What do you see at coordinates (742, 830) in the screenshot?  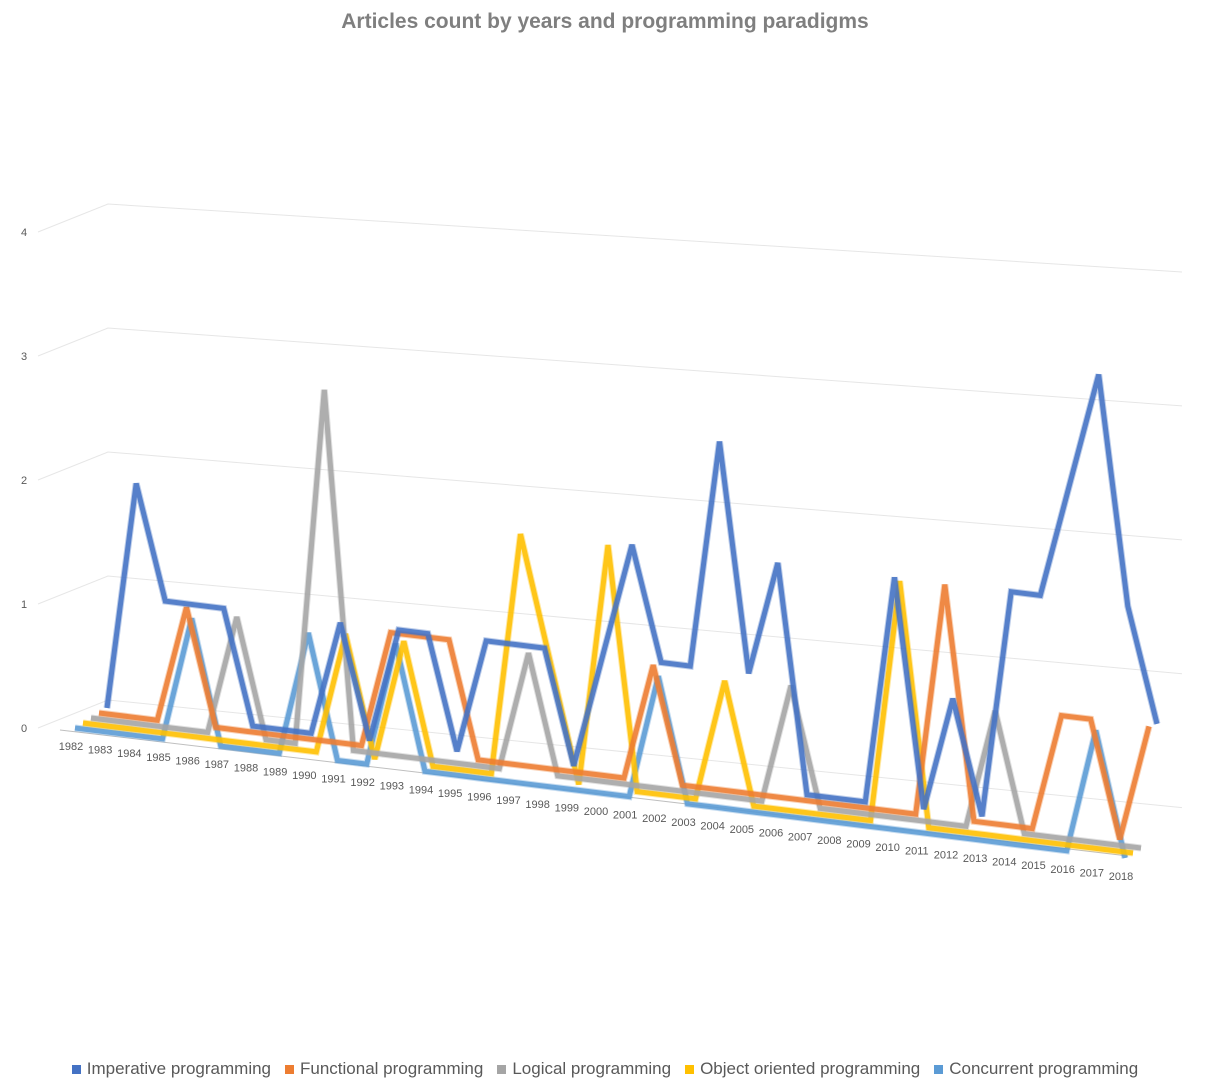 I see `x-tick-label: 2005` at bounding box center [742, 830].